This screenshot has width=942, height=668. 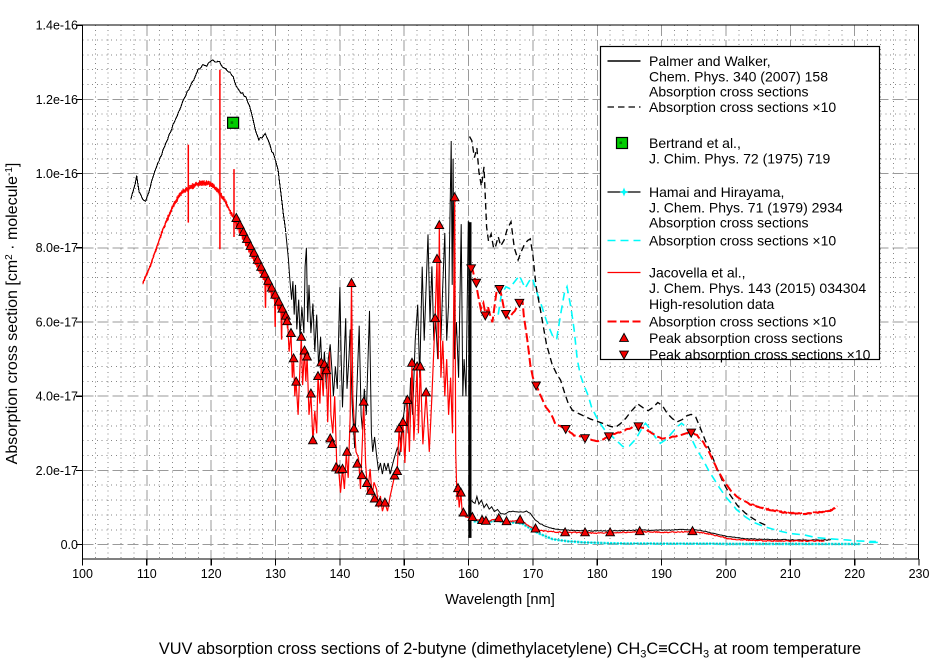 What do you see at coordinates (57, 322) in the screenshot?
I see `svg-text: 6.0e-17` at bounding box center [57, 322].